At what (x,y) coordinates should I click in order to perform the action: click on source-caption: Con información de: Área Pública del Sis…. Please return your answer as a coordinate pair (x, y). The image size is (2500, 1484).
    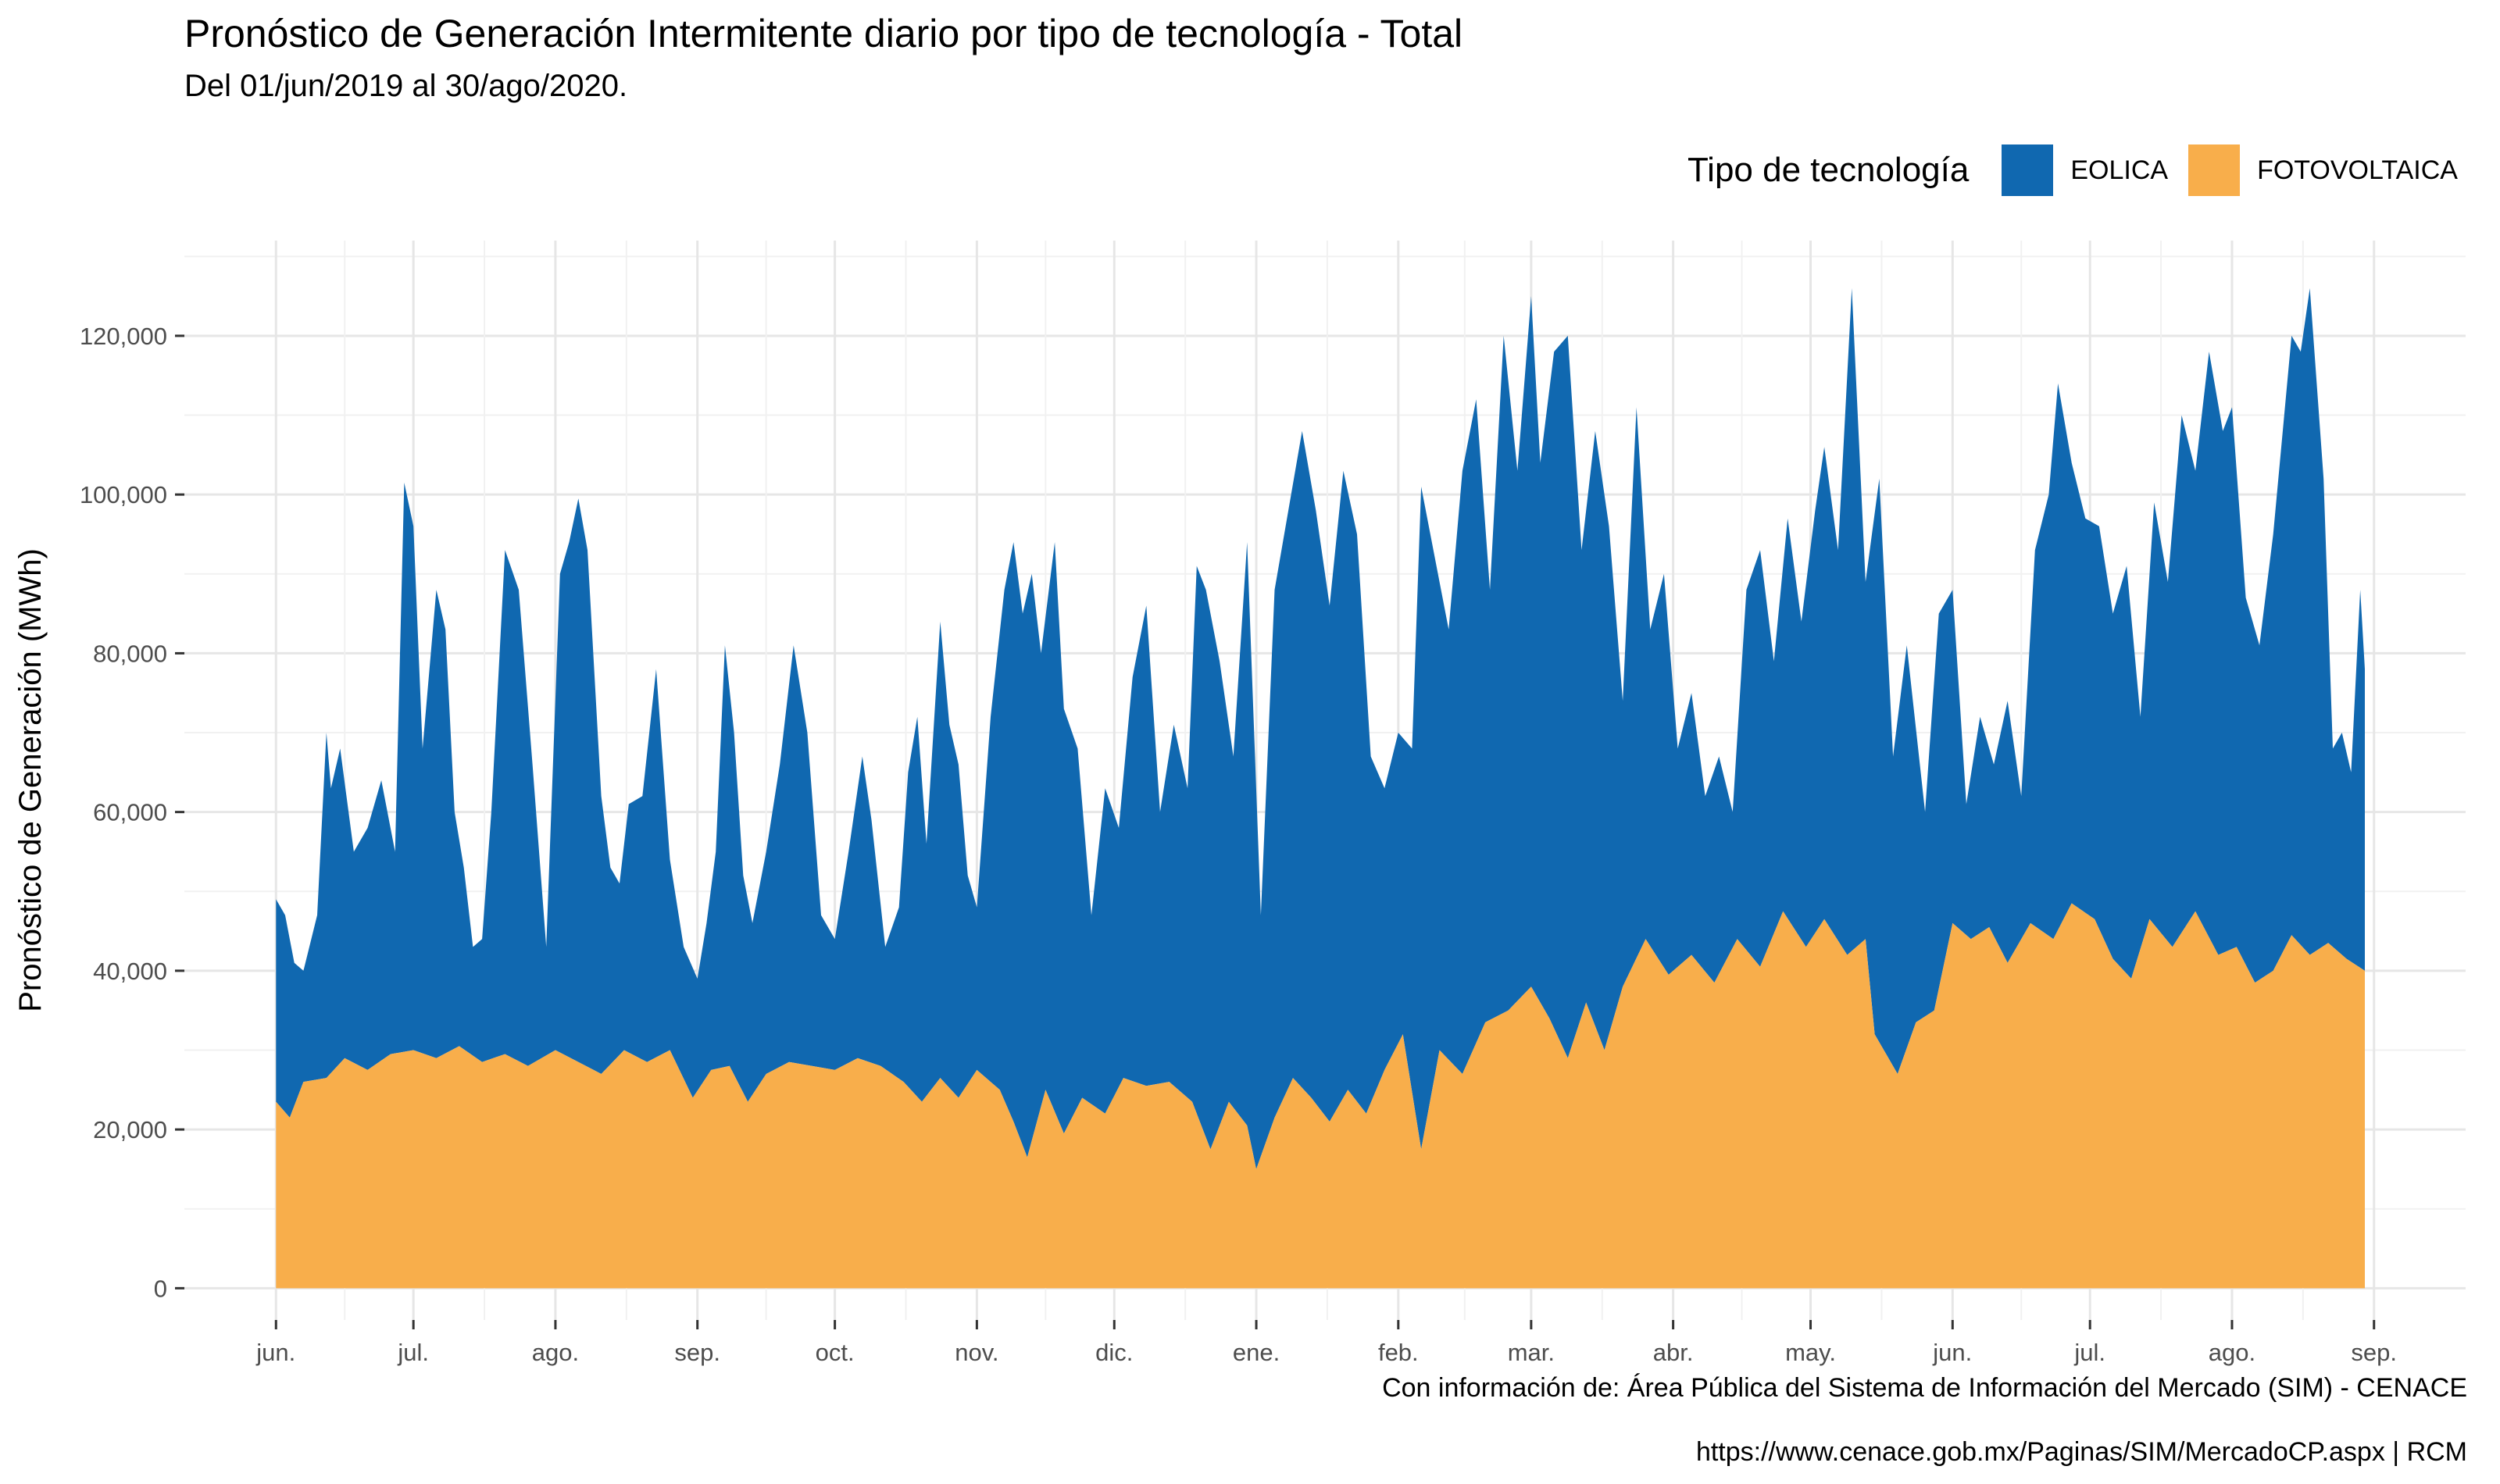
    Looking at the image, I should click on (1924, 1388).